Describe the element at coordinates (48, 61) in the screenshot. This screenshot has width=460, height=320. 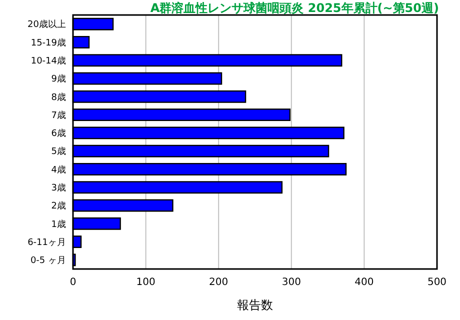
I see `y-tick-label: 10-14歳` at that location.